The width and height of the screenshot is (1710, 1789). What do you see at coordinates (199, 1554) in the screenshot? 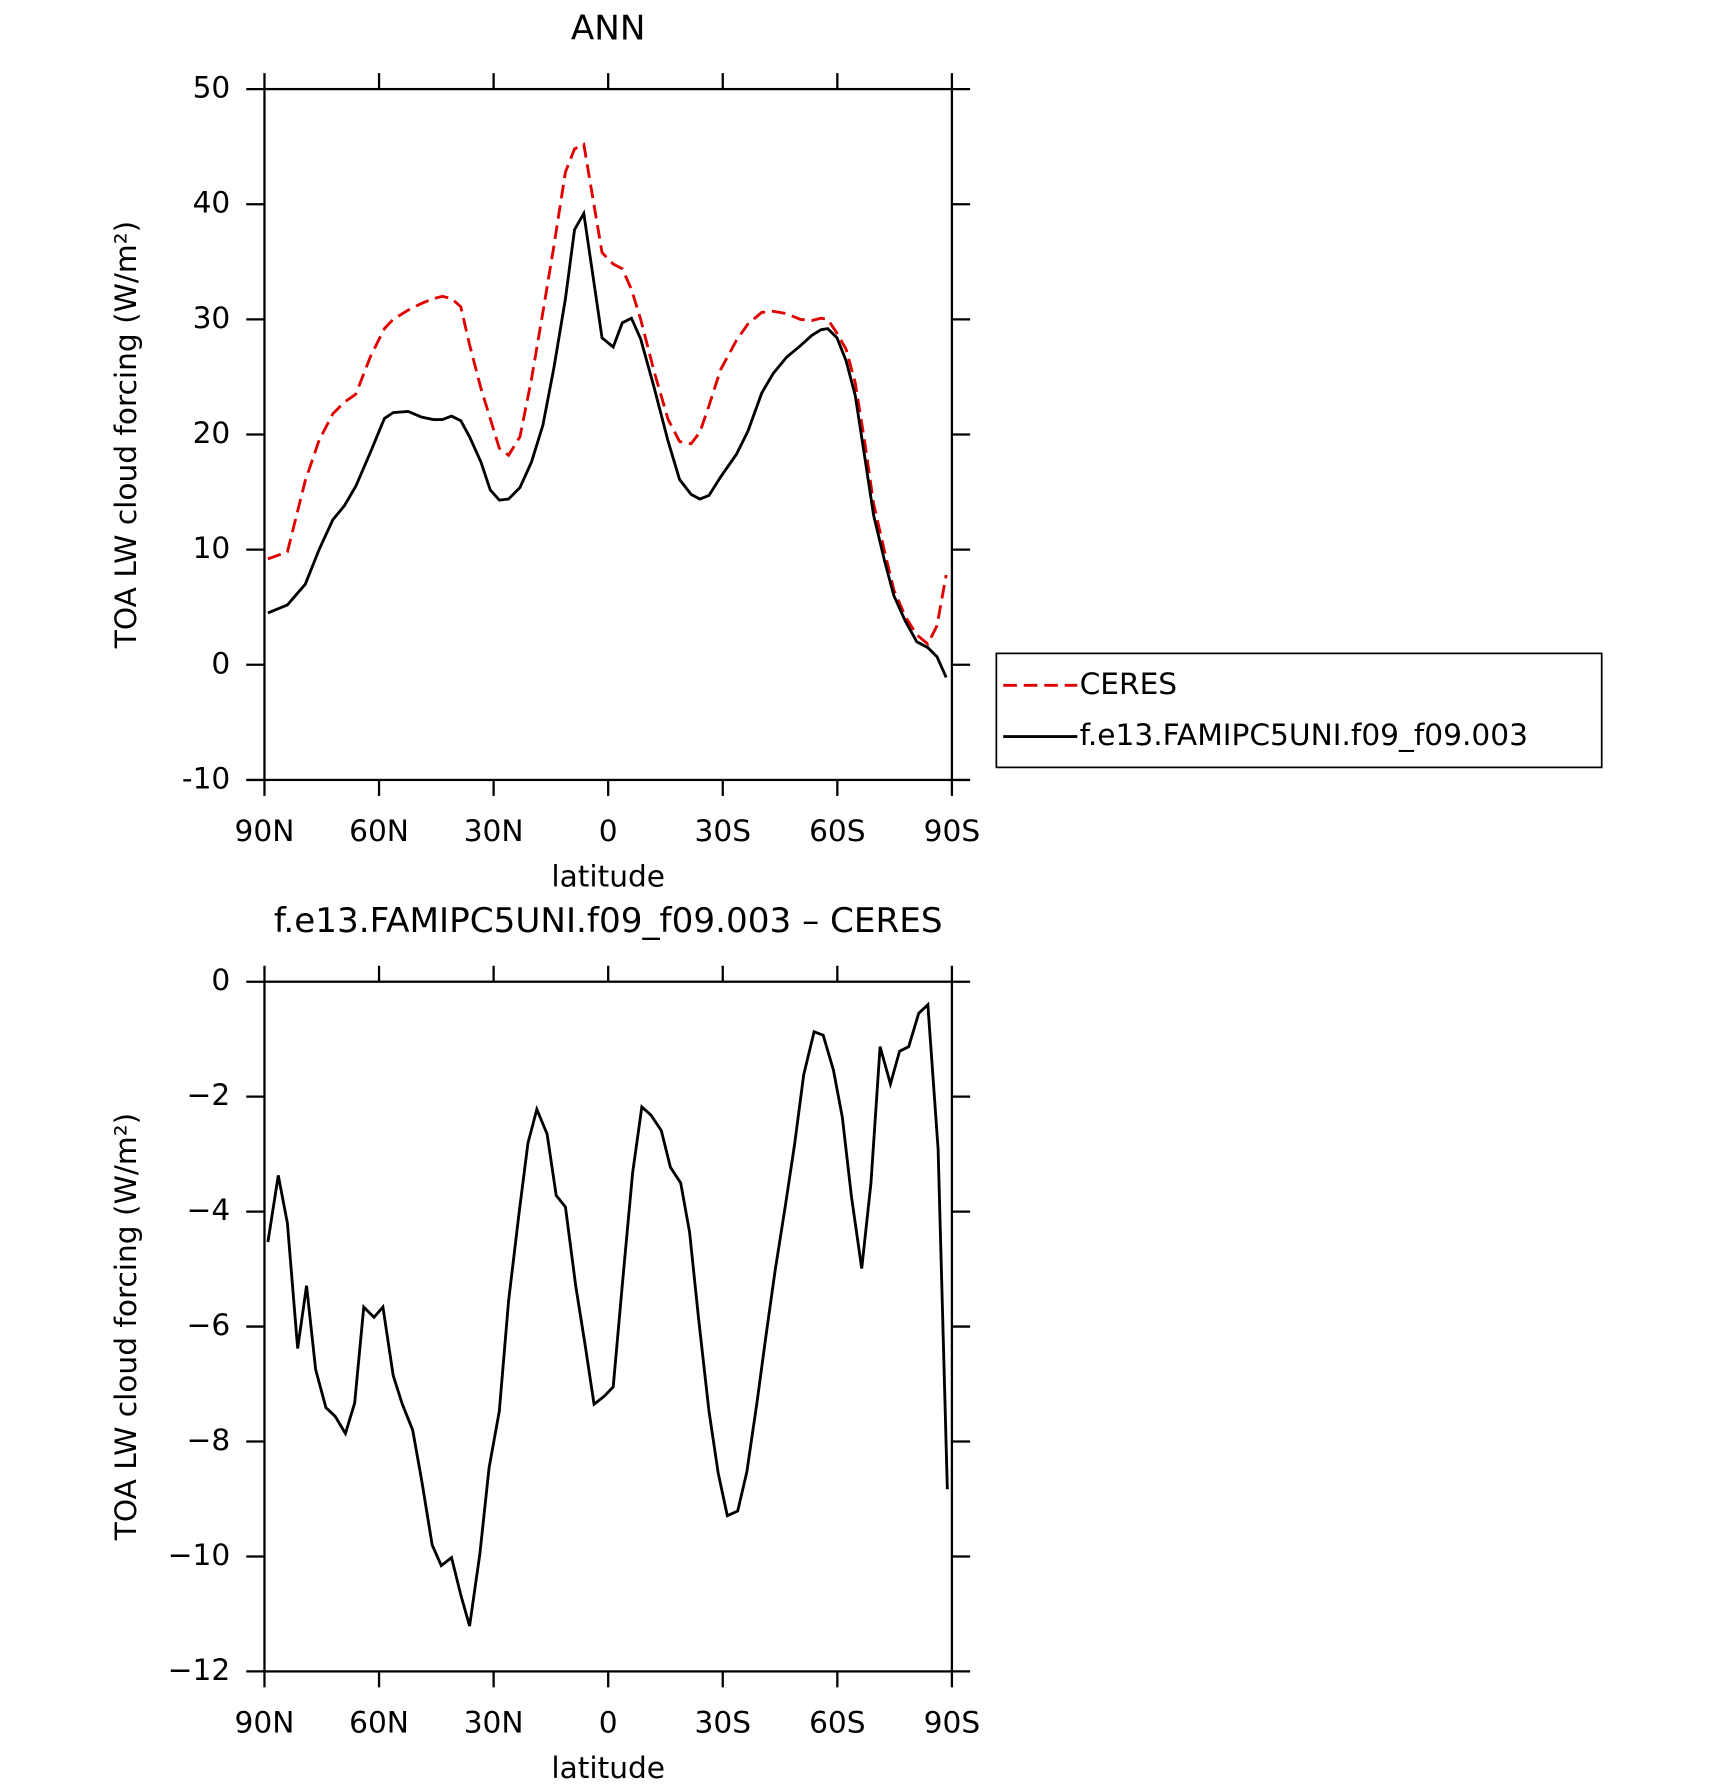
I see `y-tick-label: −10` at bounding box center [199, 1554].